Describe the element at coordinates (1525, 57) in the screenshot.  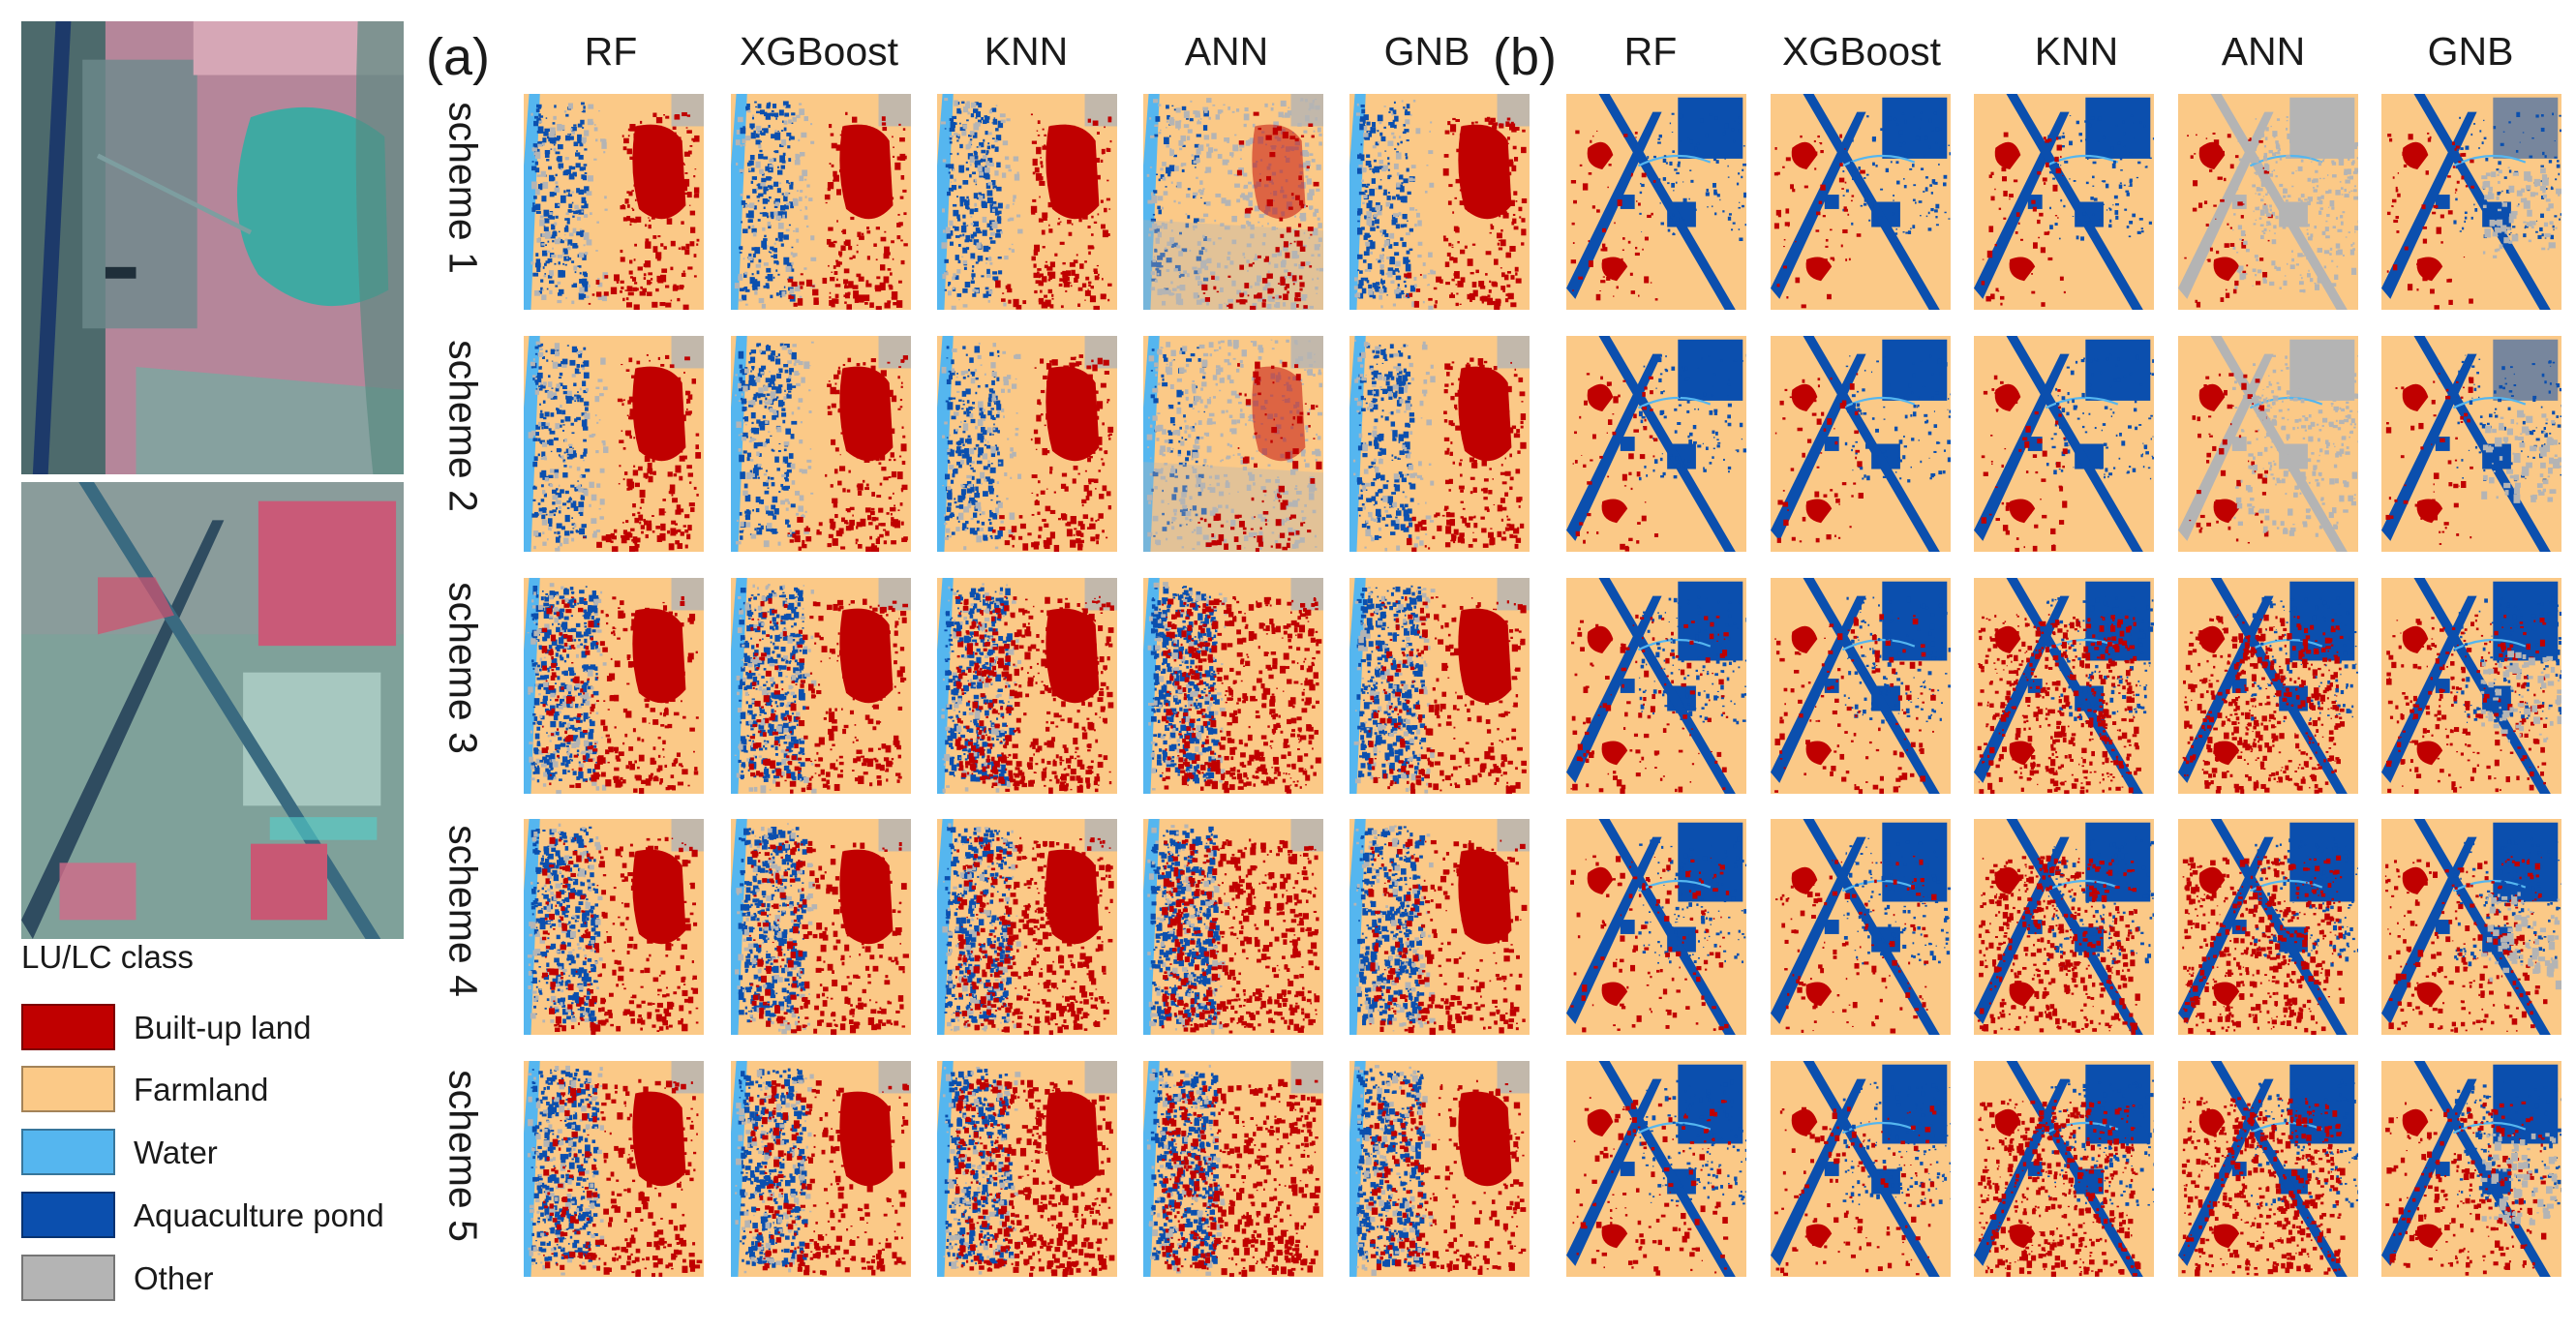
I see `panel-label-b: (b)` at that location.